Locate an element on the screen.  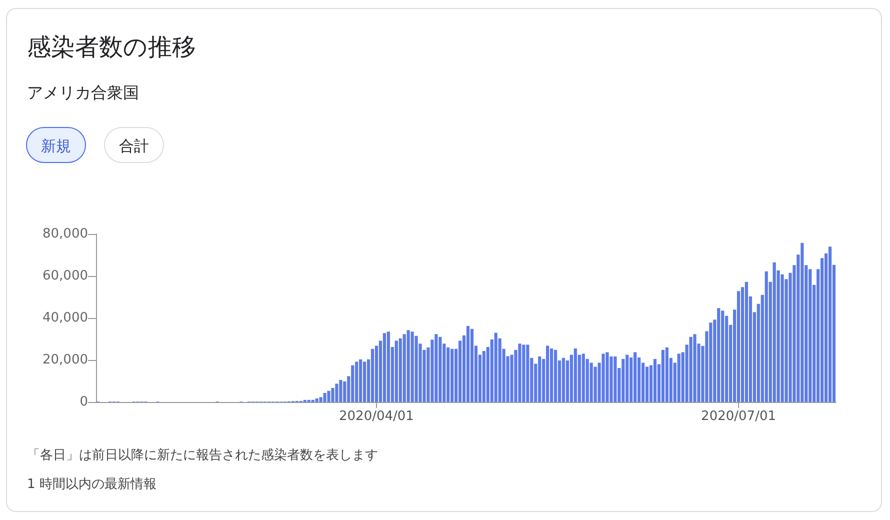
x-tick-label: 2020/07/01 is located at coordinates (738, 416).